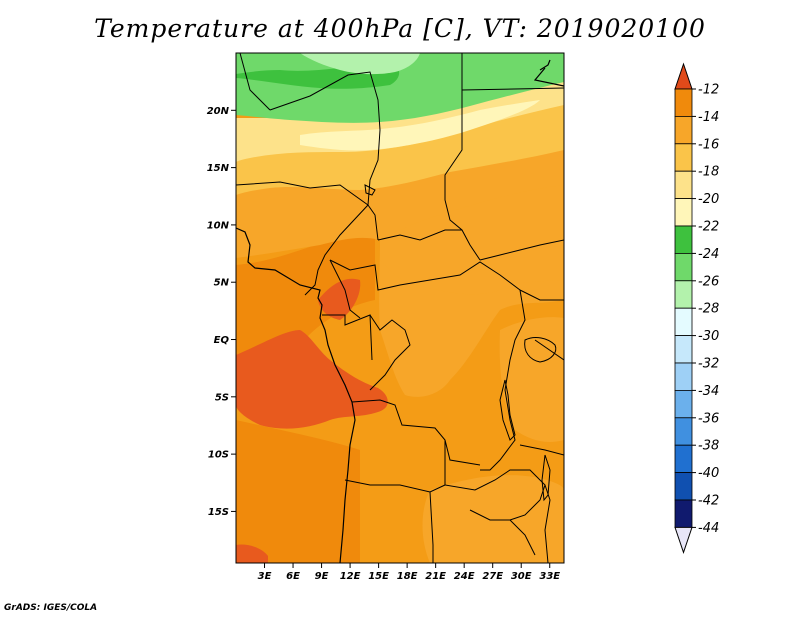  I want to click on field-hotspot-atlantic, so click(312, 379).